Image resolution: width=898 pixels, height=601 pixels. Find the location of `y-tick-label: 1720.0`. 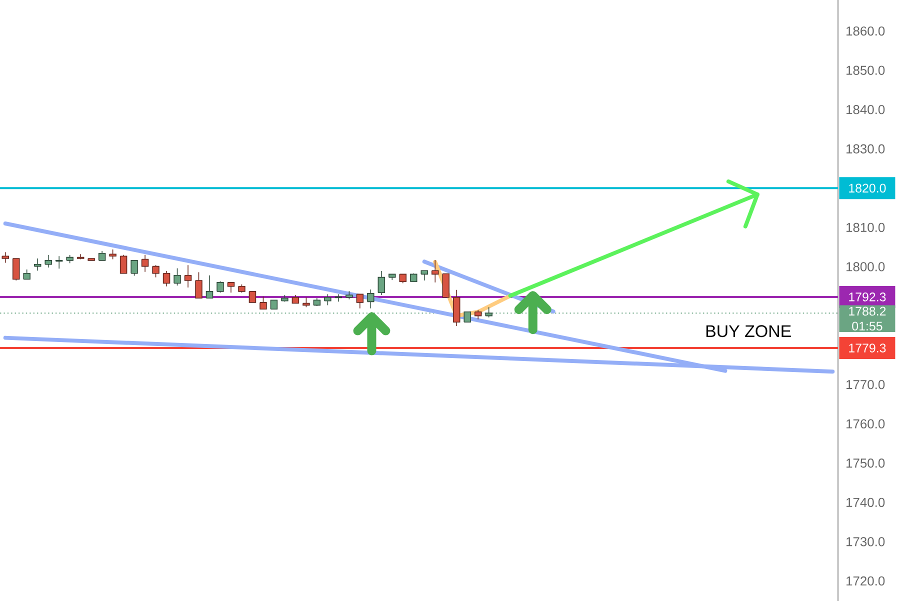

y-tick-label: 1720.0 is located at coordinates (865, 581).